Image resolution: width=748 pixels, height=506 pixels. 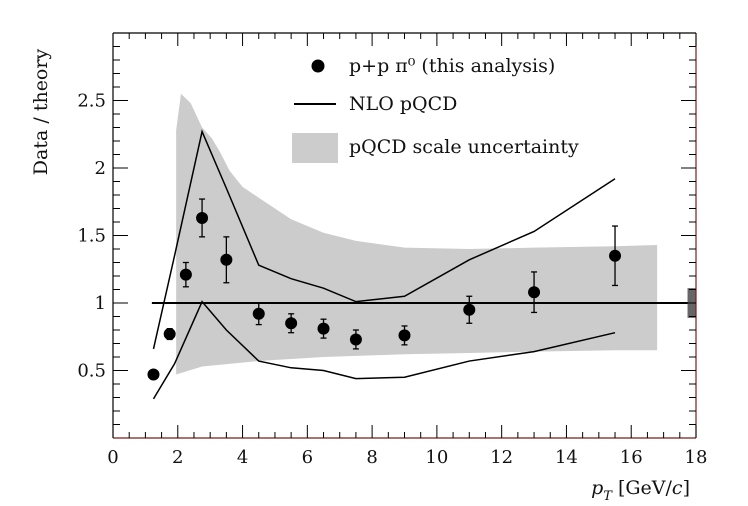 What do you see at coordinates (452, 66) in the screenshot?
I see `legend-label-data: p+p π⁰ (this analysis)` at bounding box center [452, 66].